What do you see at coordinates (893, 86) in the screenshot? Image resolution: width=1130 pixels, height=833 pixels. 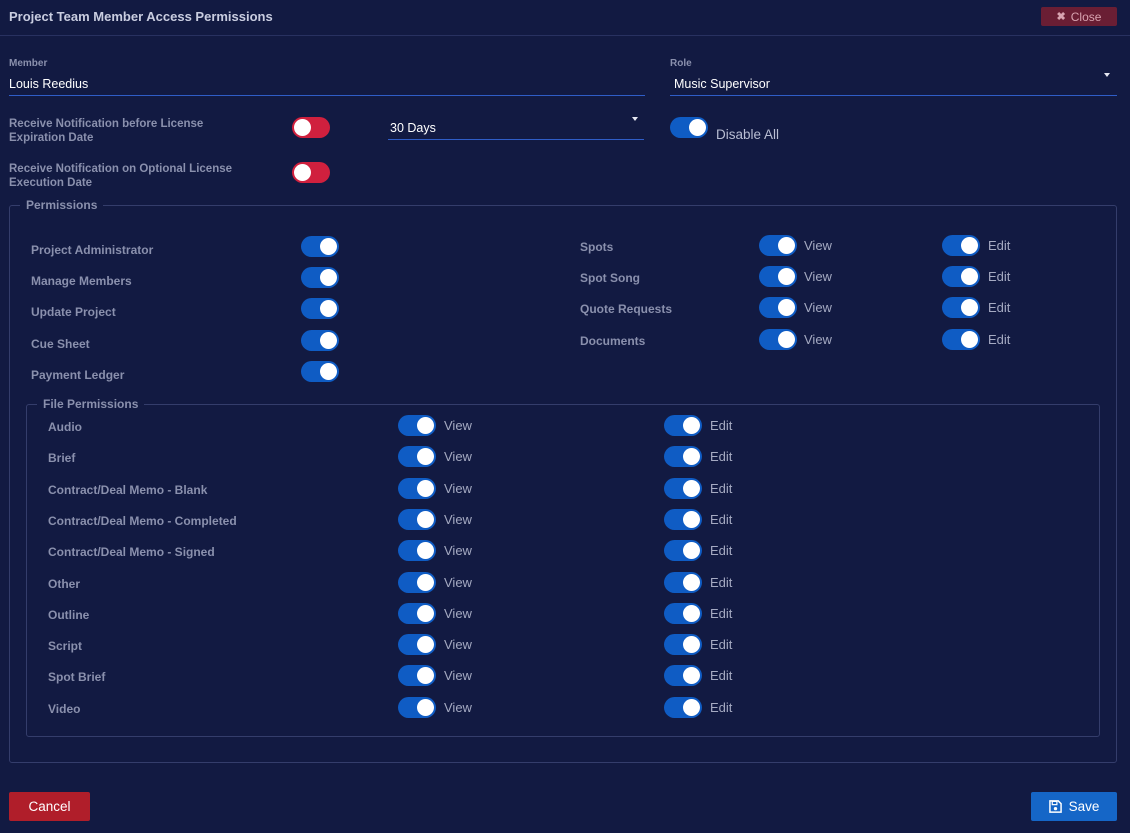 I see `role-select: Music Supervisor` at bounding box center [893, 86].